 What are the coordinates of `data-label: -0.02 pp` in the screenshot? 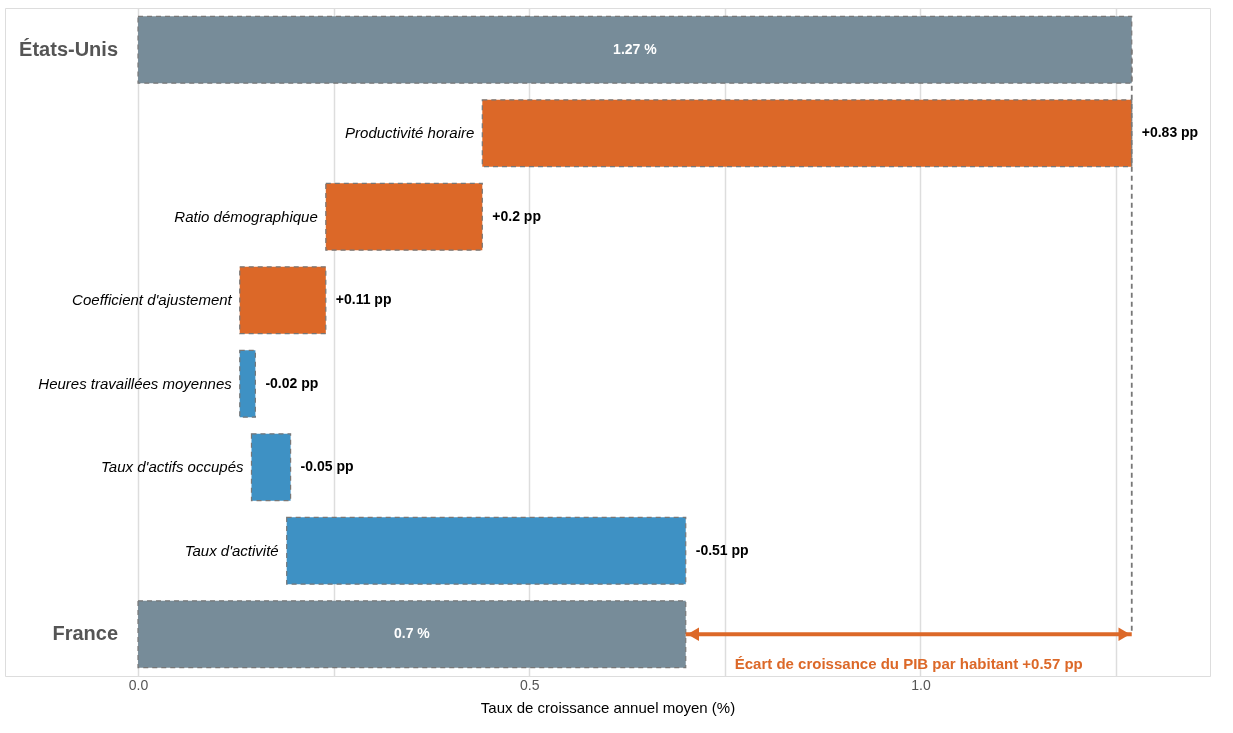 It's located at (292, 382).